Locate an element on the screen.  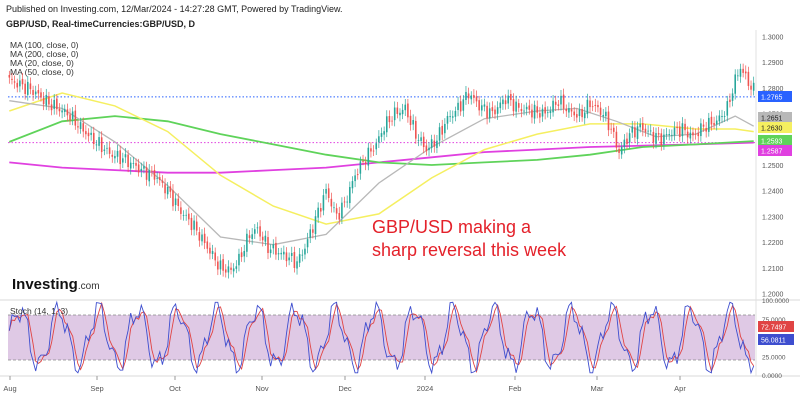
price-tick-label: 1.2500 is located at coordinates (773, 166).